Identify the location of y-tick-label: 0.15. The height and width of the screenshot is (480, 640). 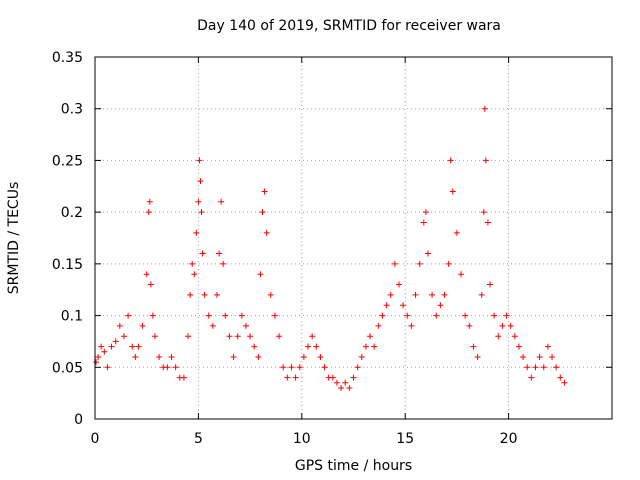
(67, 265).